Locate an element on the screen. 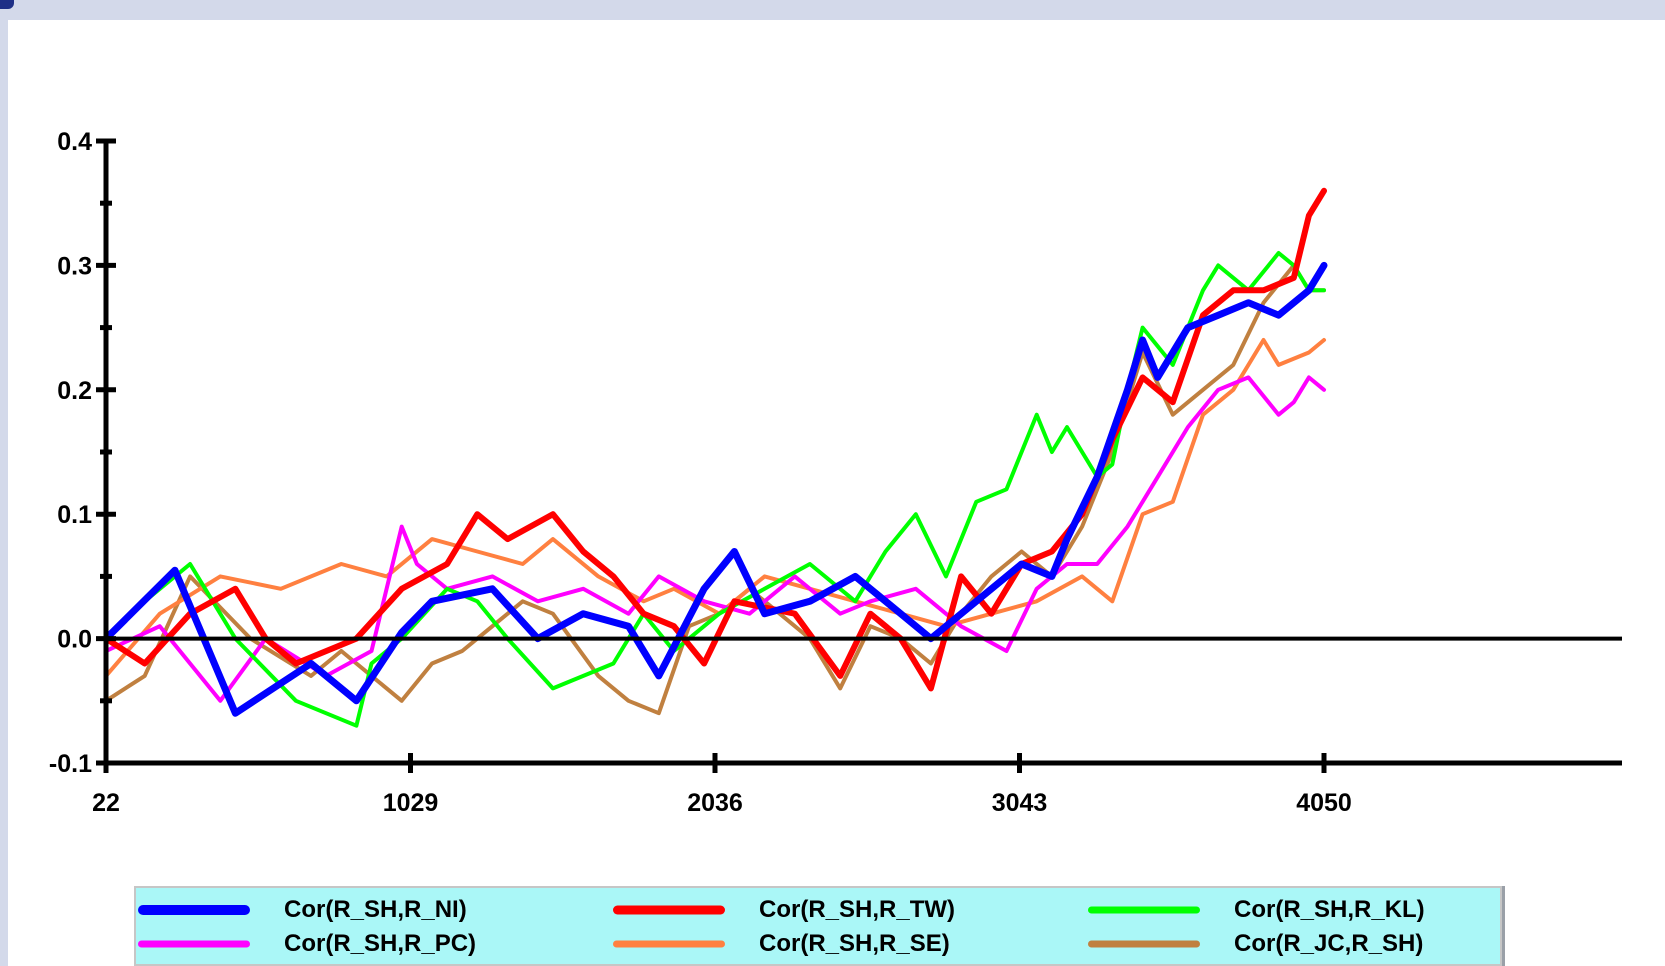 This screenshot has height=966, width=1665. legend-label: Cor(R_SH,R_TW) is located at coordinates (857, 909).